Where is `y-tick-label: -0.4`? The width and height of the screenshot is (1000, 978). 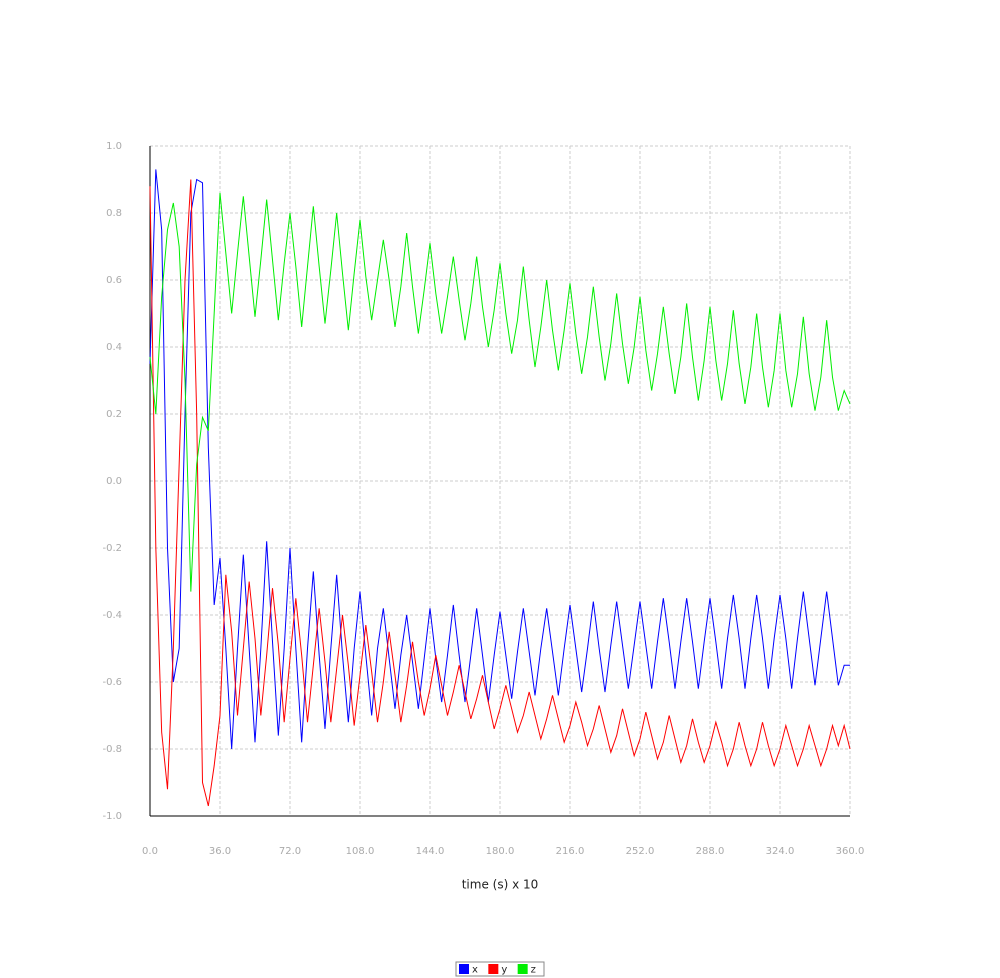
y-tick-label: -0.4 is located at coordinates (112, 615).